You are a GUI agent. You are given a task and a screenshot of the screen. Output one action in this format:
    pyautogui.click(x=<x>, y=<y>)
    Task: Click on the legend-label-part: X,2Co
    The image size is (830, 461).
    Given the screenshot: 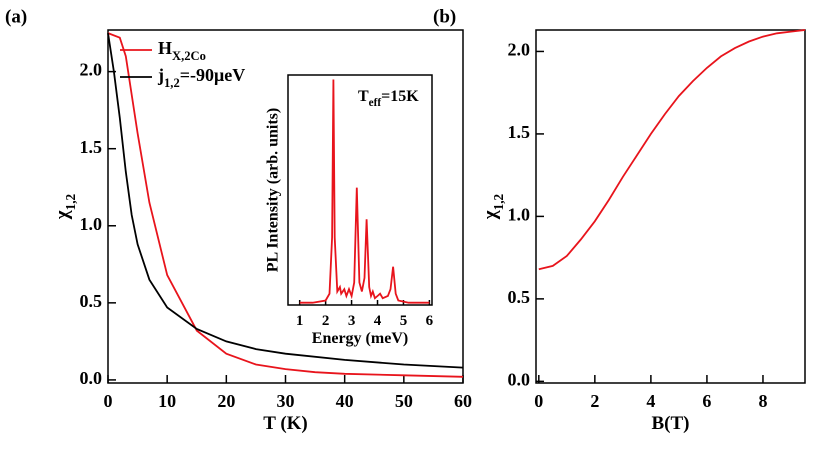 What is the action you would take?
    pyautogui.click(x=189, y=56)
    